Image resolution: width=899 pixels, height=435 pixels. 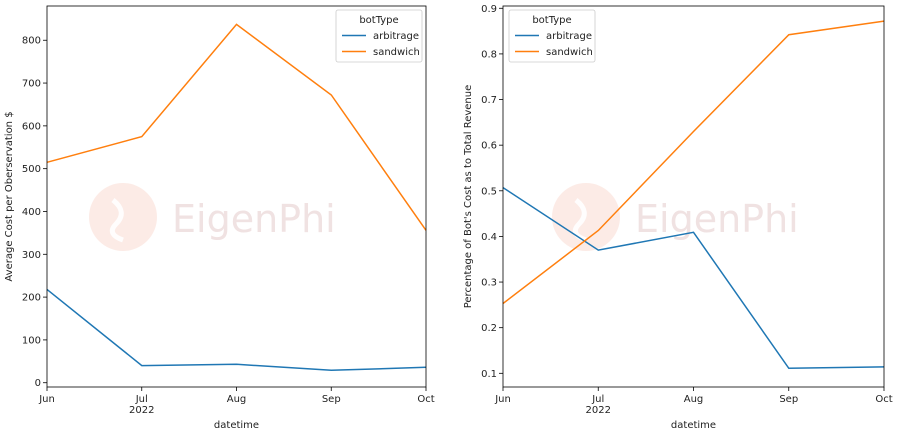 What do you see at coordinates (31, 84) in the screenshot?
I see `y-tick-label: 700` at bounding box center [31, 84].